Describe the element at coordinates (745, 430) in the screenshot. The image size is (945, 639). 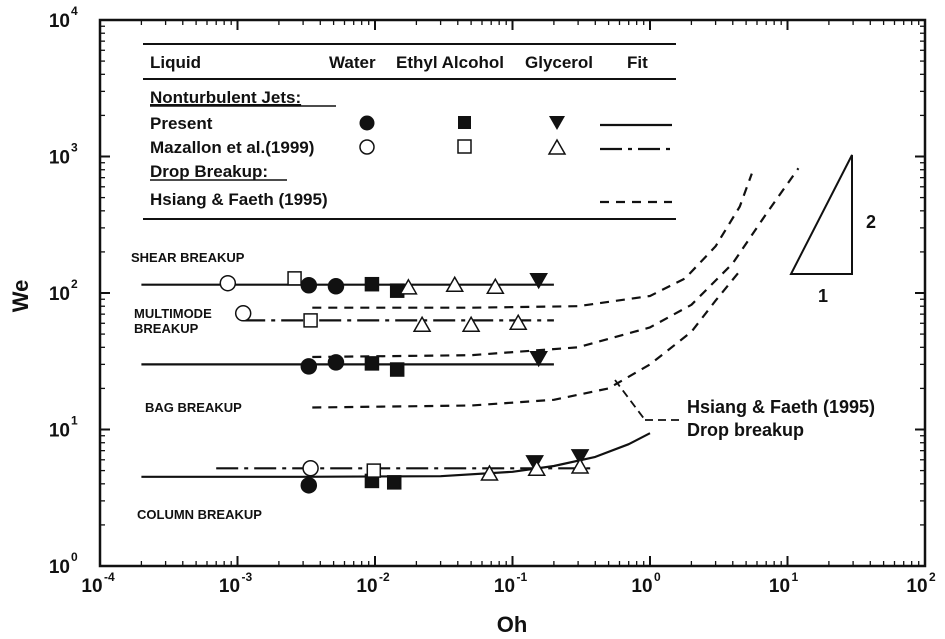
I see `annotation-line-2: Drop breakup` at that location.